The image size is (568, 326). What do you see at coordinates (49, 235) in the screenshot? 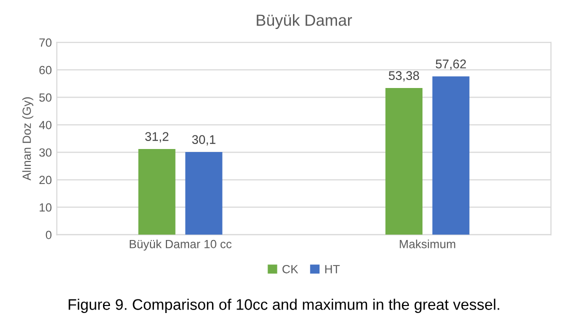
I see `y-tick-label: 0` at bounding box center [49, 235].